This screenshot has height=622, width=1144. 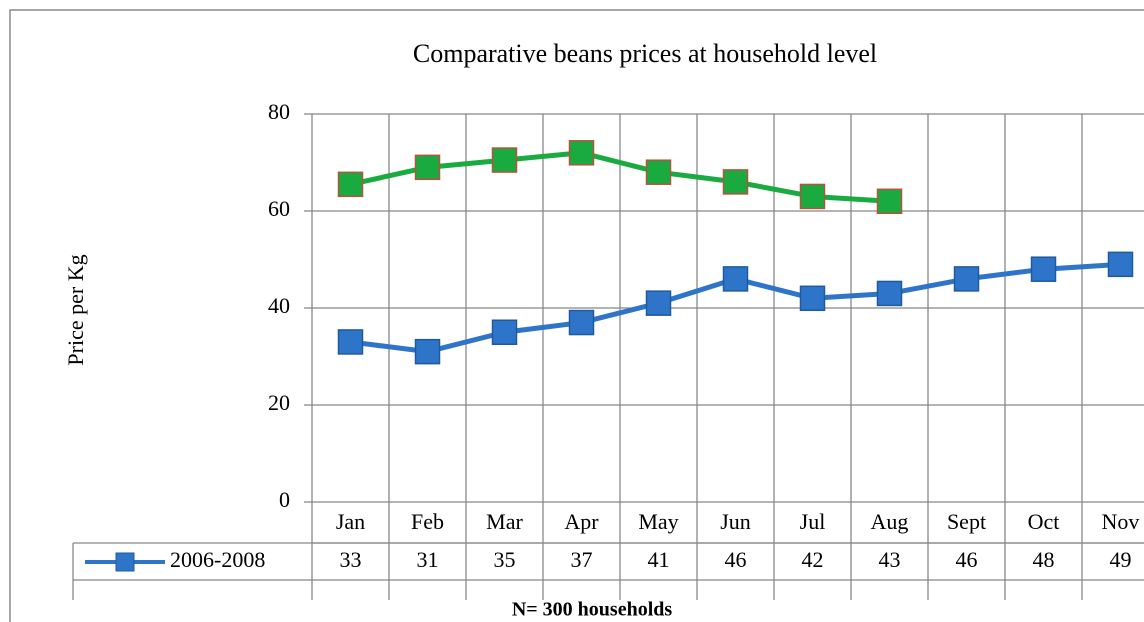 What do you see at coordinates (279, 208) in the screenshot?
I see `y-tick-label: 60` at bounding box center [279, 208].